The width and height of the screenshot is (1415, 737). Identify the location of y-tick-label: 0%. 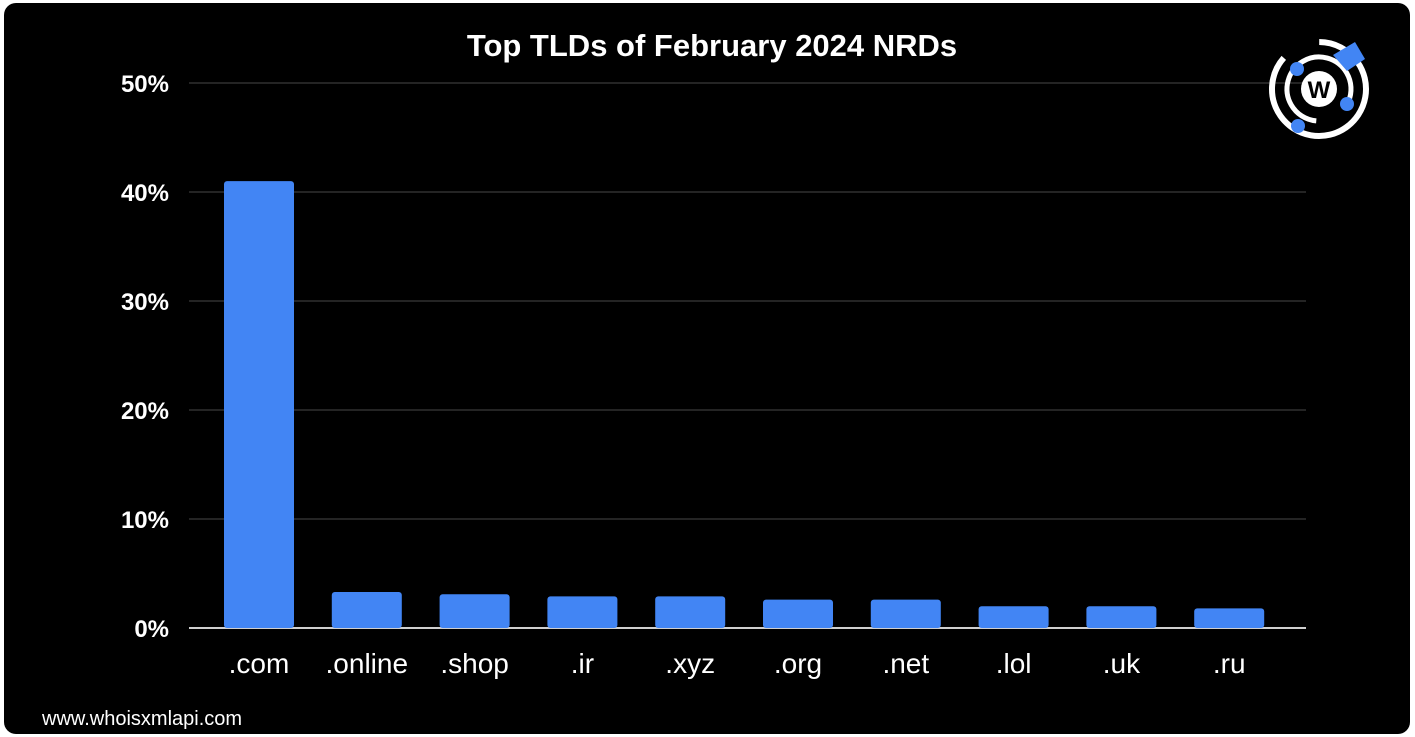
(151, 629).